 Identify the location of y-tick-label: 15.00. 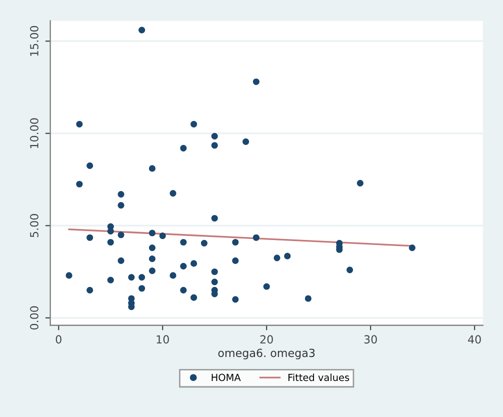
(34, 41).